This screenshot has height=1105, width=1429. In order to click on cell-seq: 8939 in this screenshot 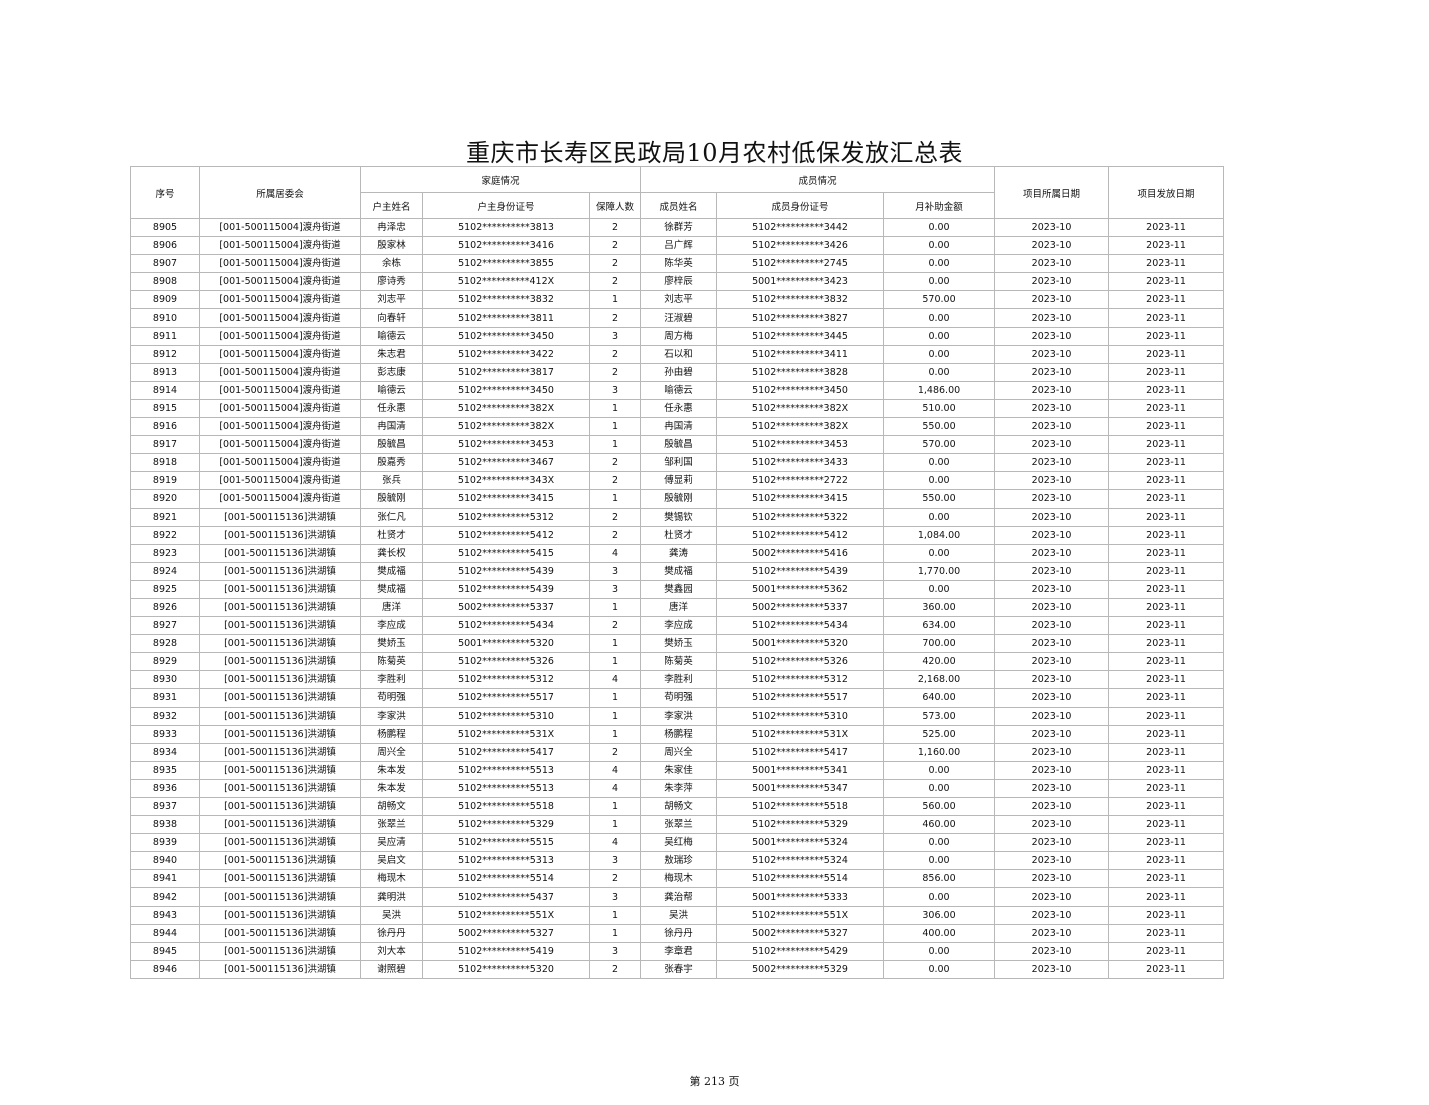, I will do `click(165, 843)`.